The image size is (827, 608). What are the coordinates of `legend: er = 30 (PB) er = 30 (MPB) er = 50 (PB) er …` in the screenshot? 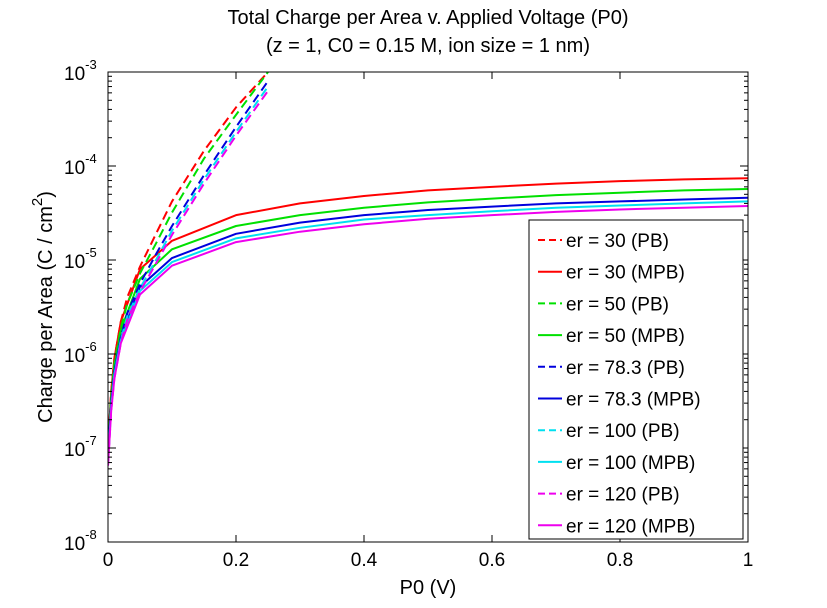 It's located at (636, 379).